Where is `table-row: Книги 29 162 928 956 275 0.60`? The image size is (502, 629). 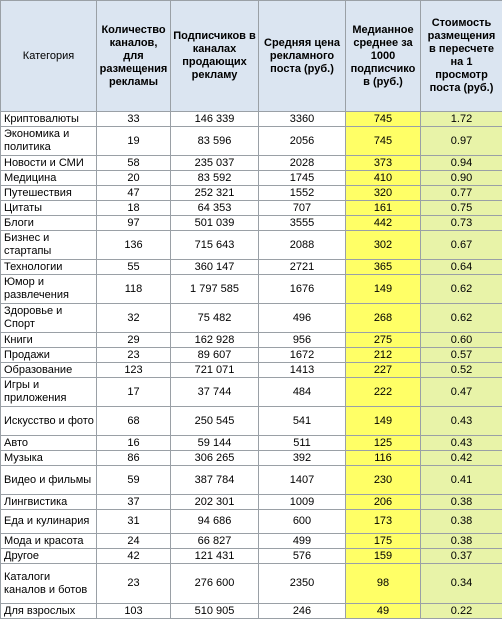 table-row: Книги 29 162 928 956 275 0.60 is located at coordinates (251, 340).